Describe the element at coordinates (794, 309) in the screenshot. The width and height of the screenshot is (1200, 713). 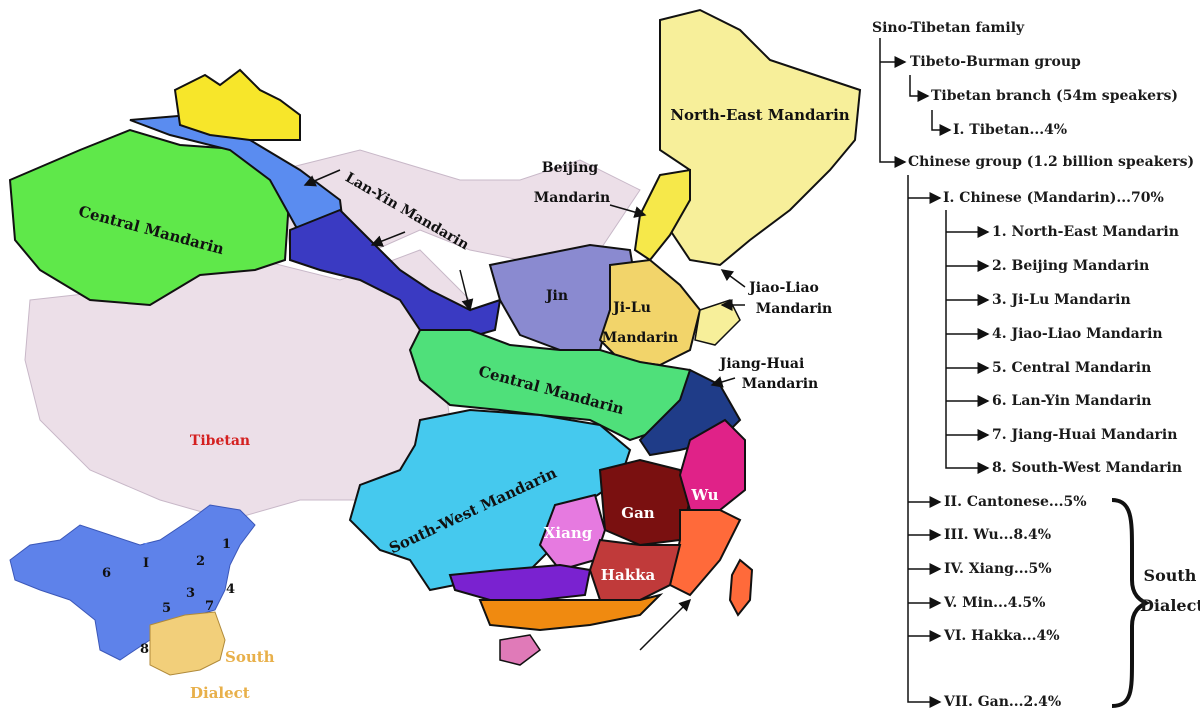
I see `label-jiao-liao-2: Mandarin` at that location.